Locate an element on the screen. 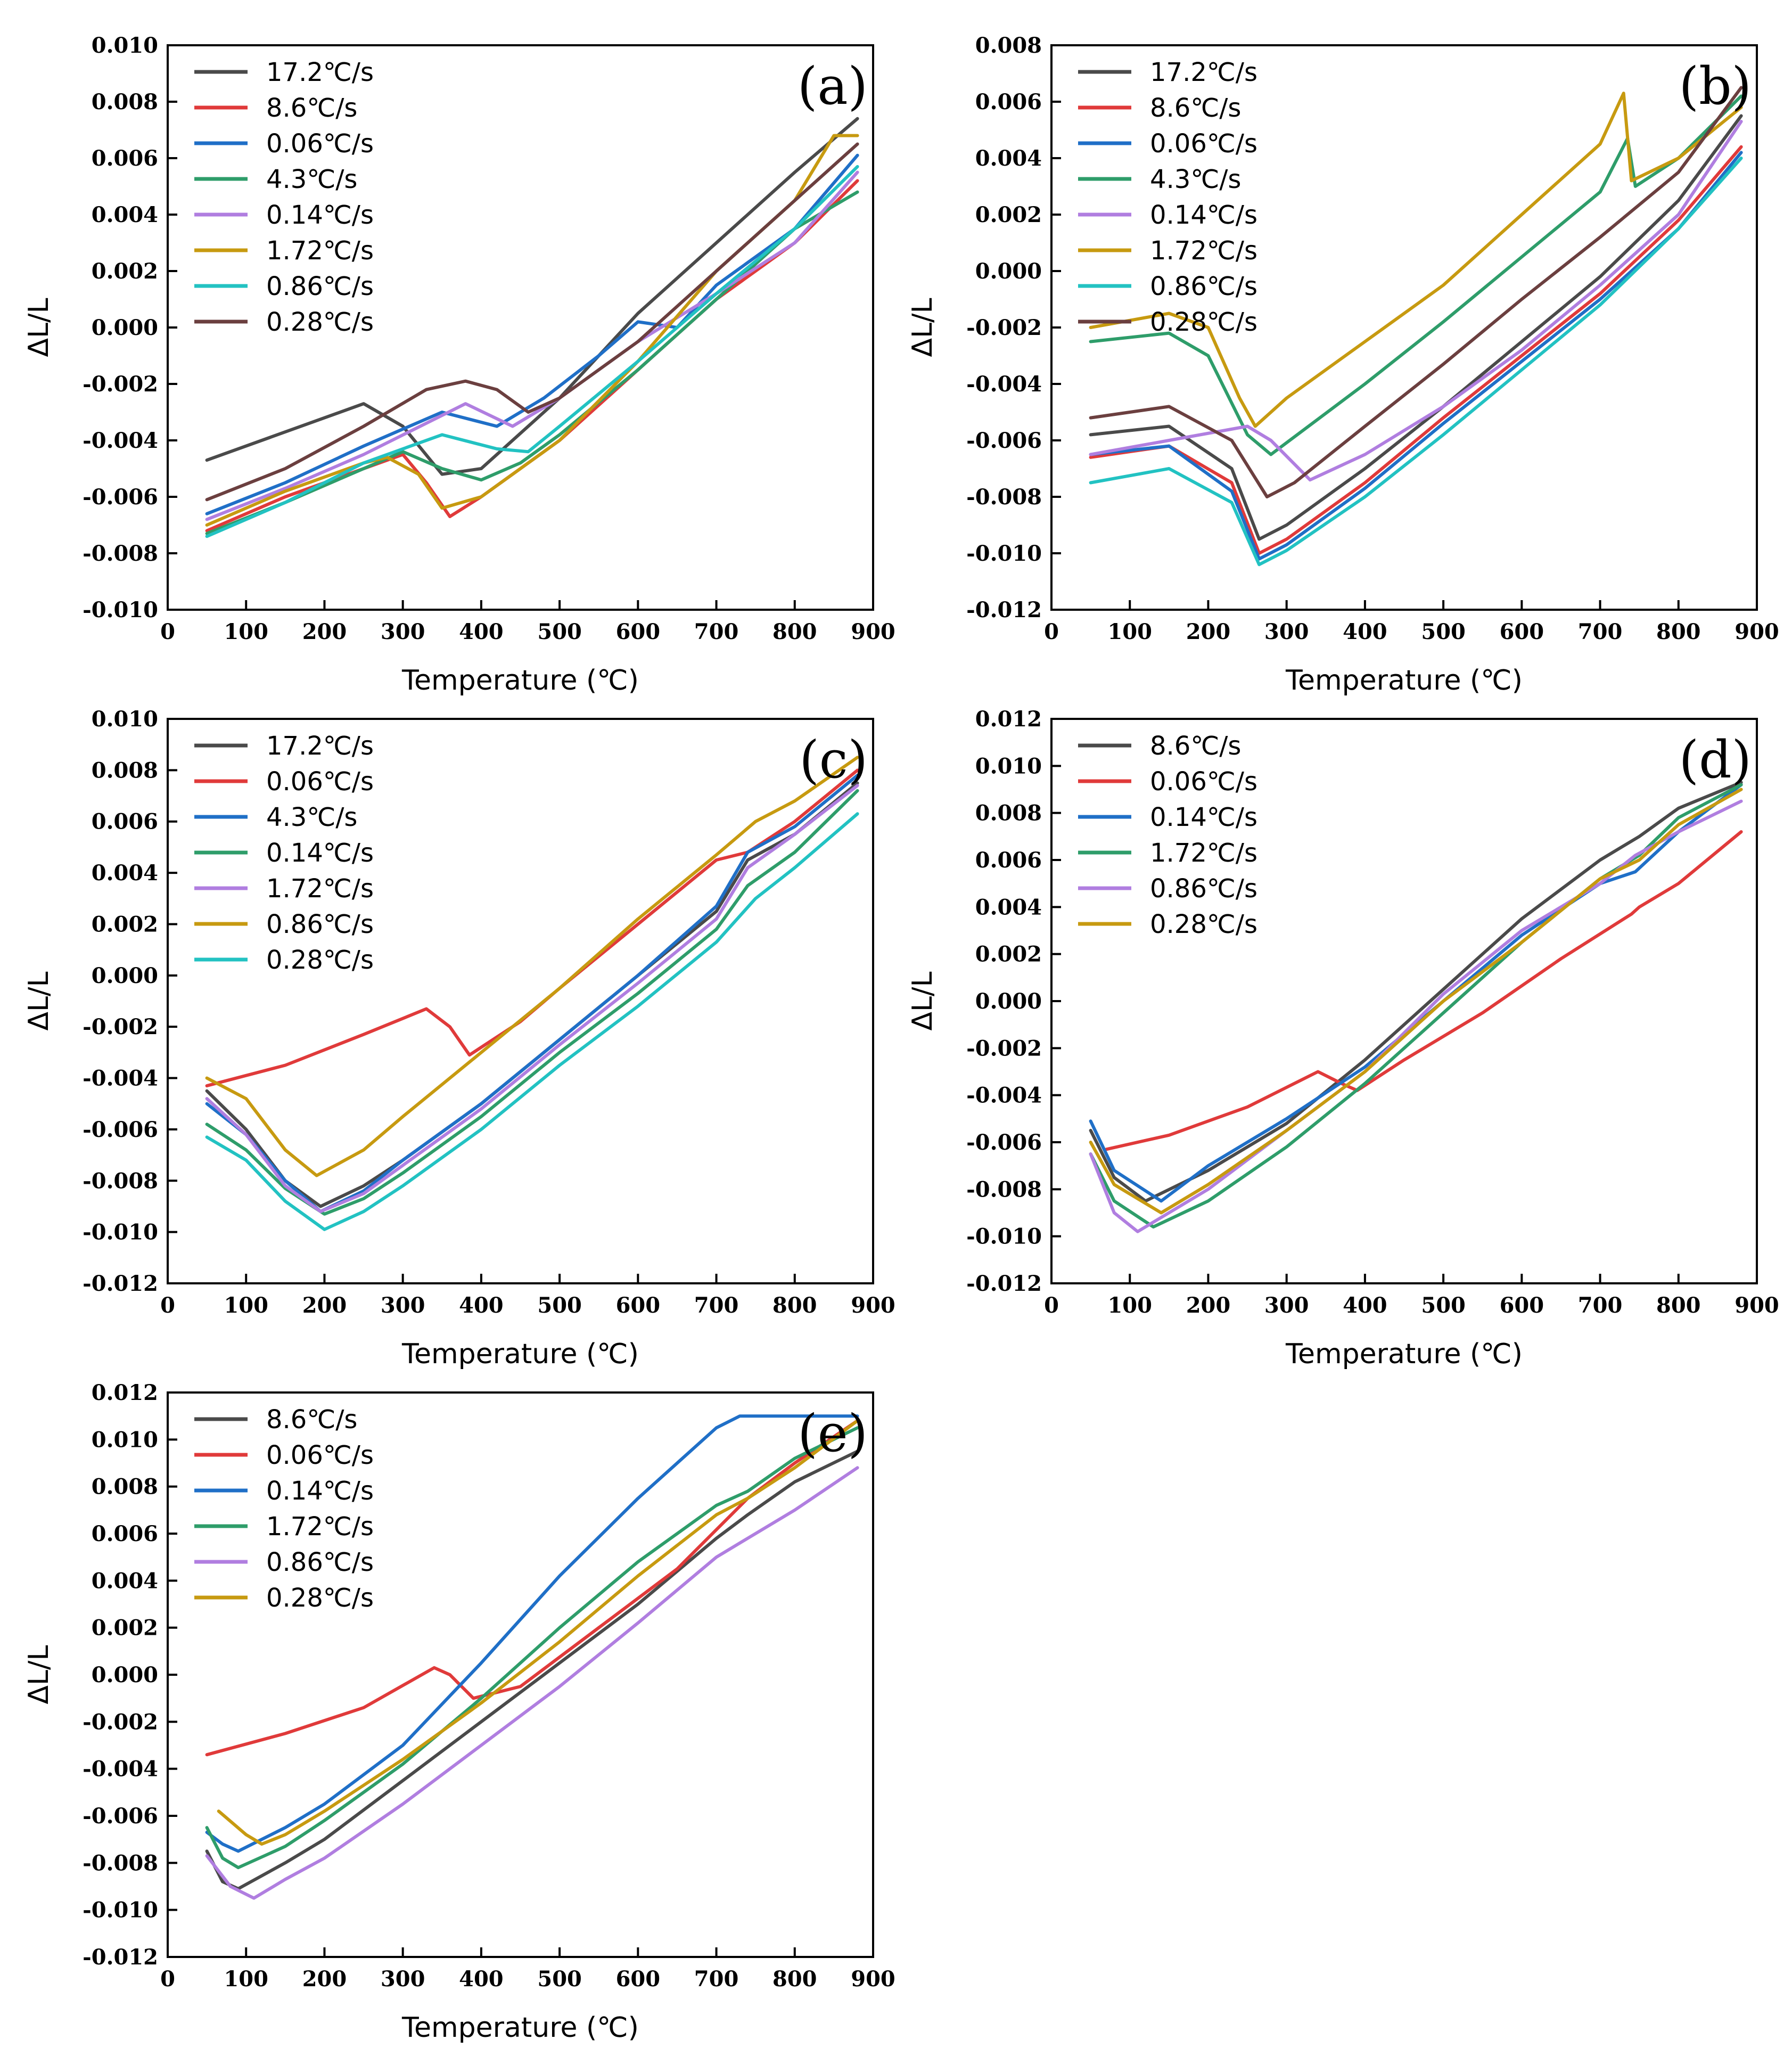  x-tick-label: 900 is located at coordinates (873, 631).